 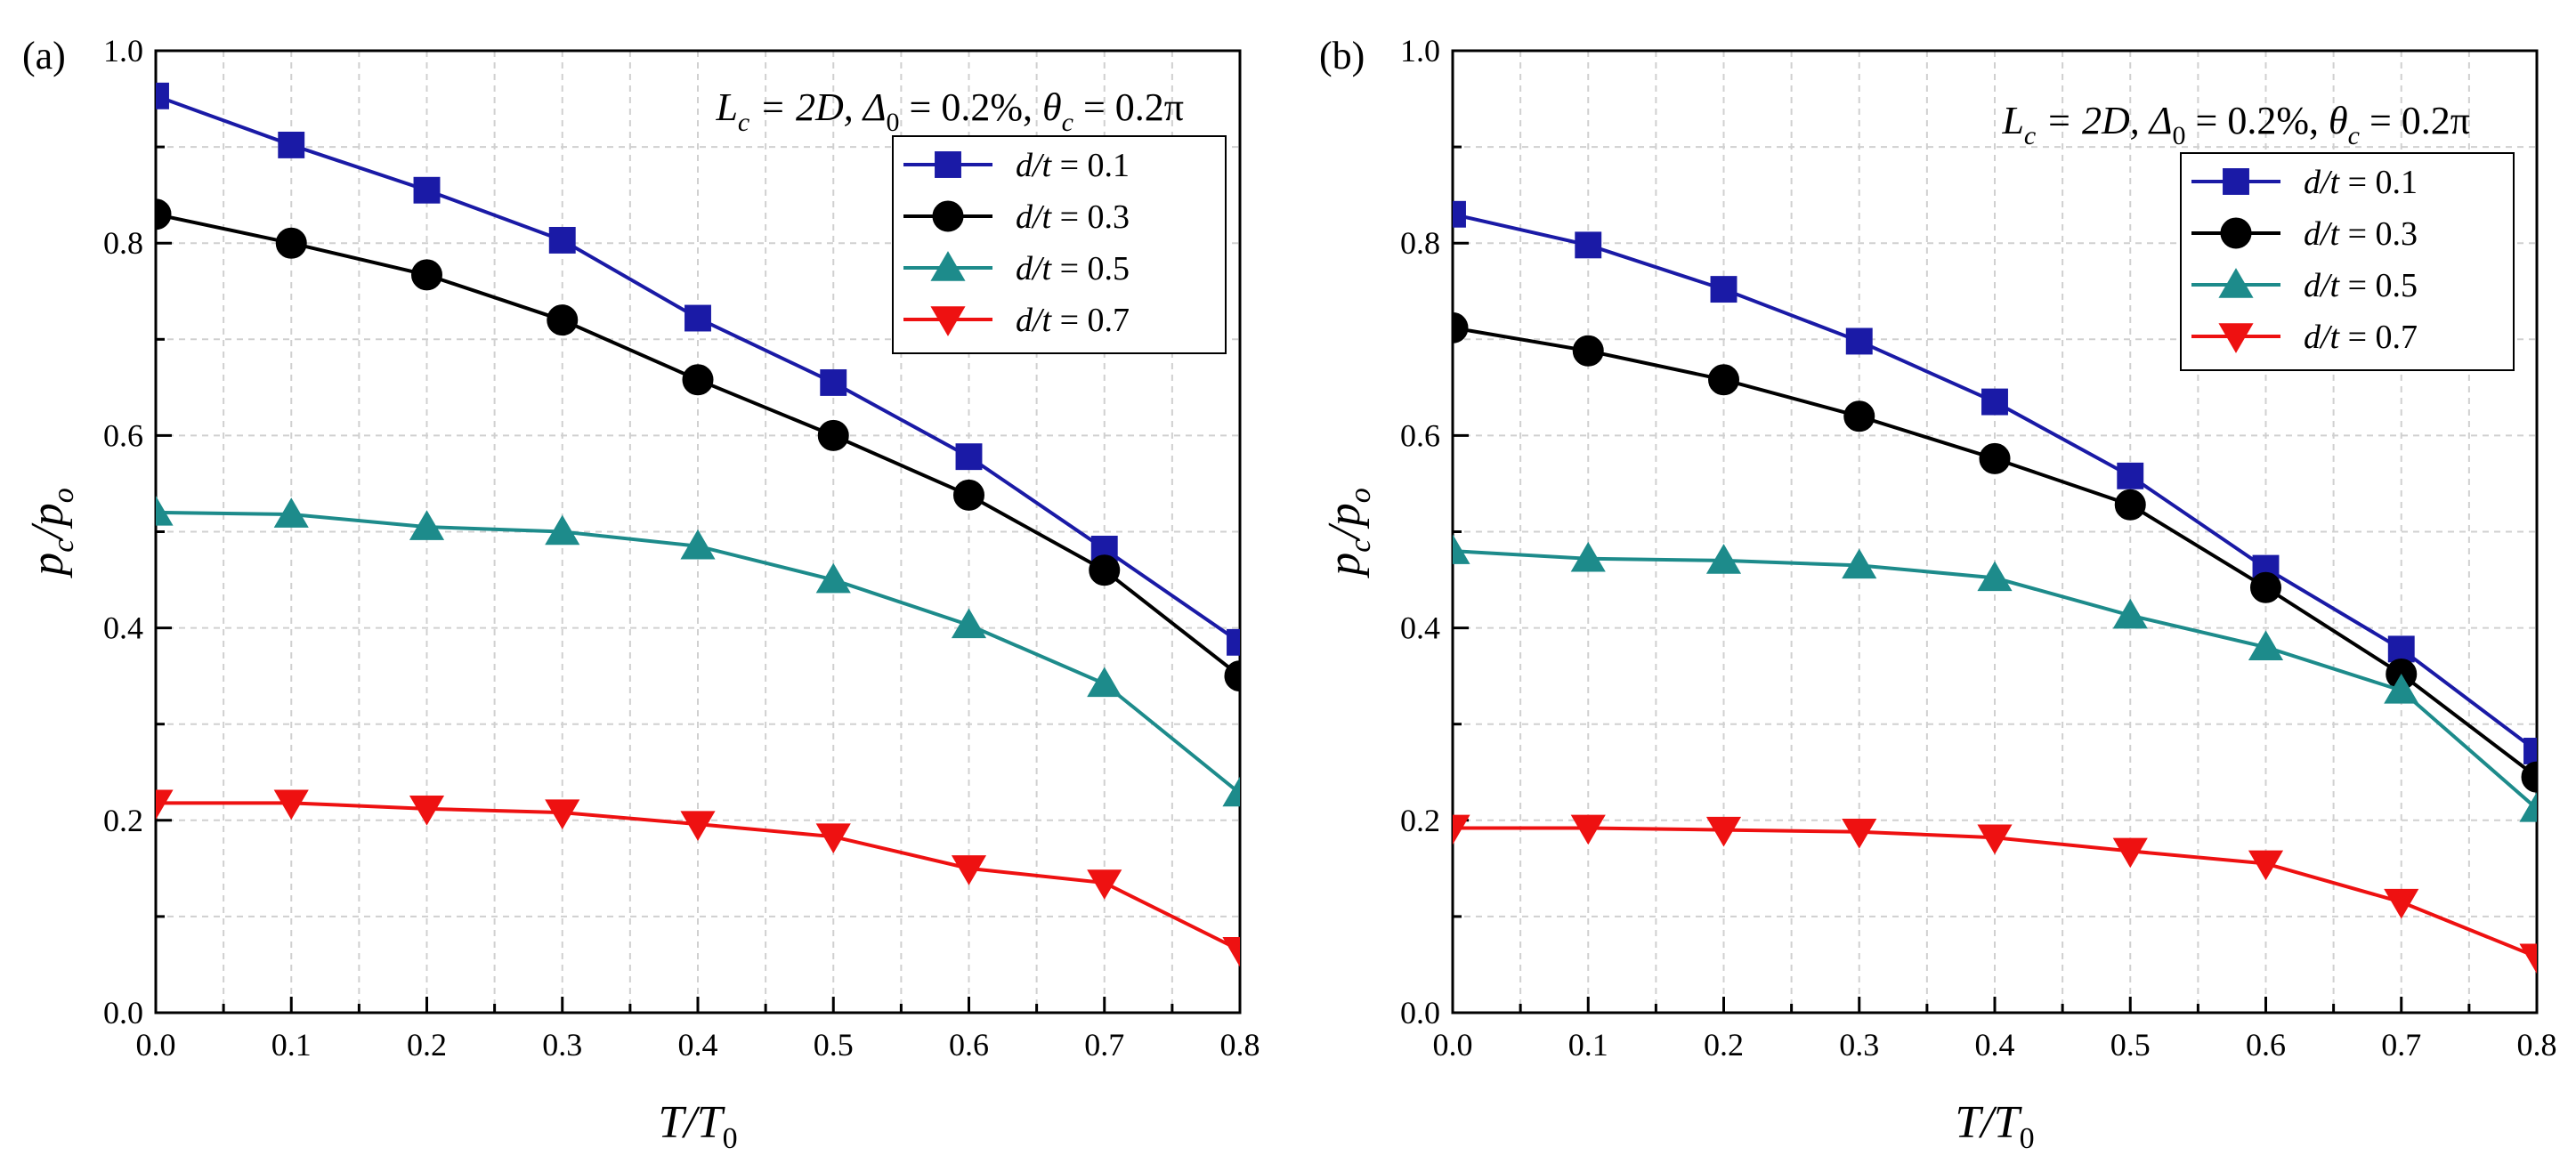 What do you see at coordinates (1342, 55) in the screenshot?
I see `panel-label: (b)` at bounding box center [1342, 55].